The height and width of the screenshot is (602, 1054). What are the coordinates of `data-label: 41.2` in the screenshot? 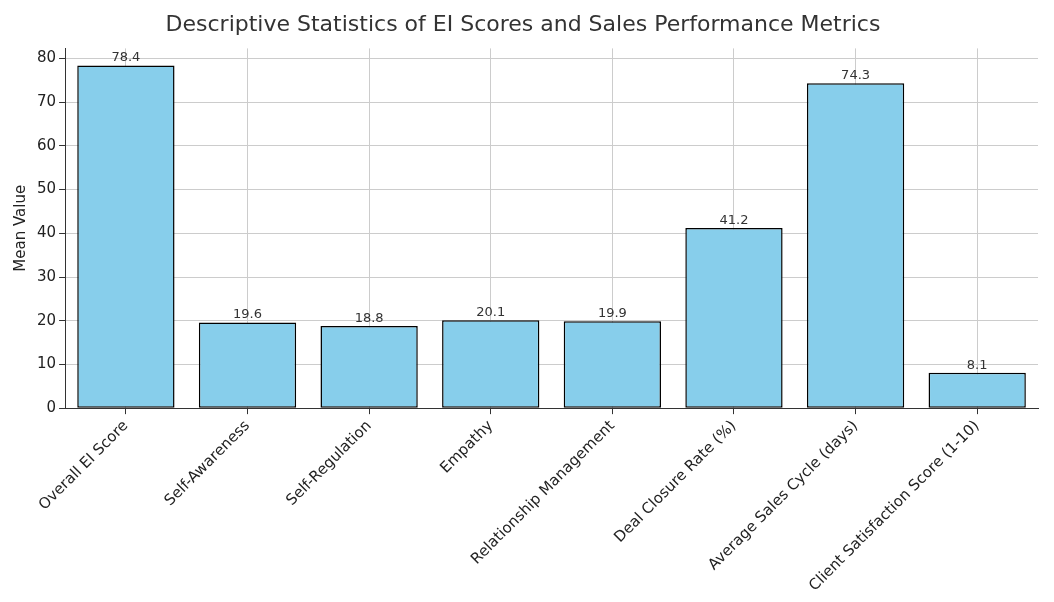 It's located at (734, 219).